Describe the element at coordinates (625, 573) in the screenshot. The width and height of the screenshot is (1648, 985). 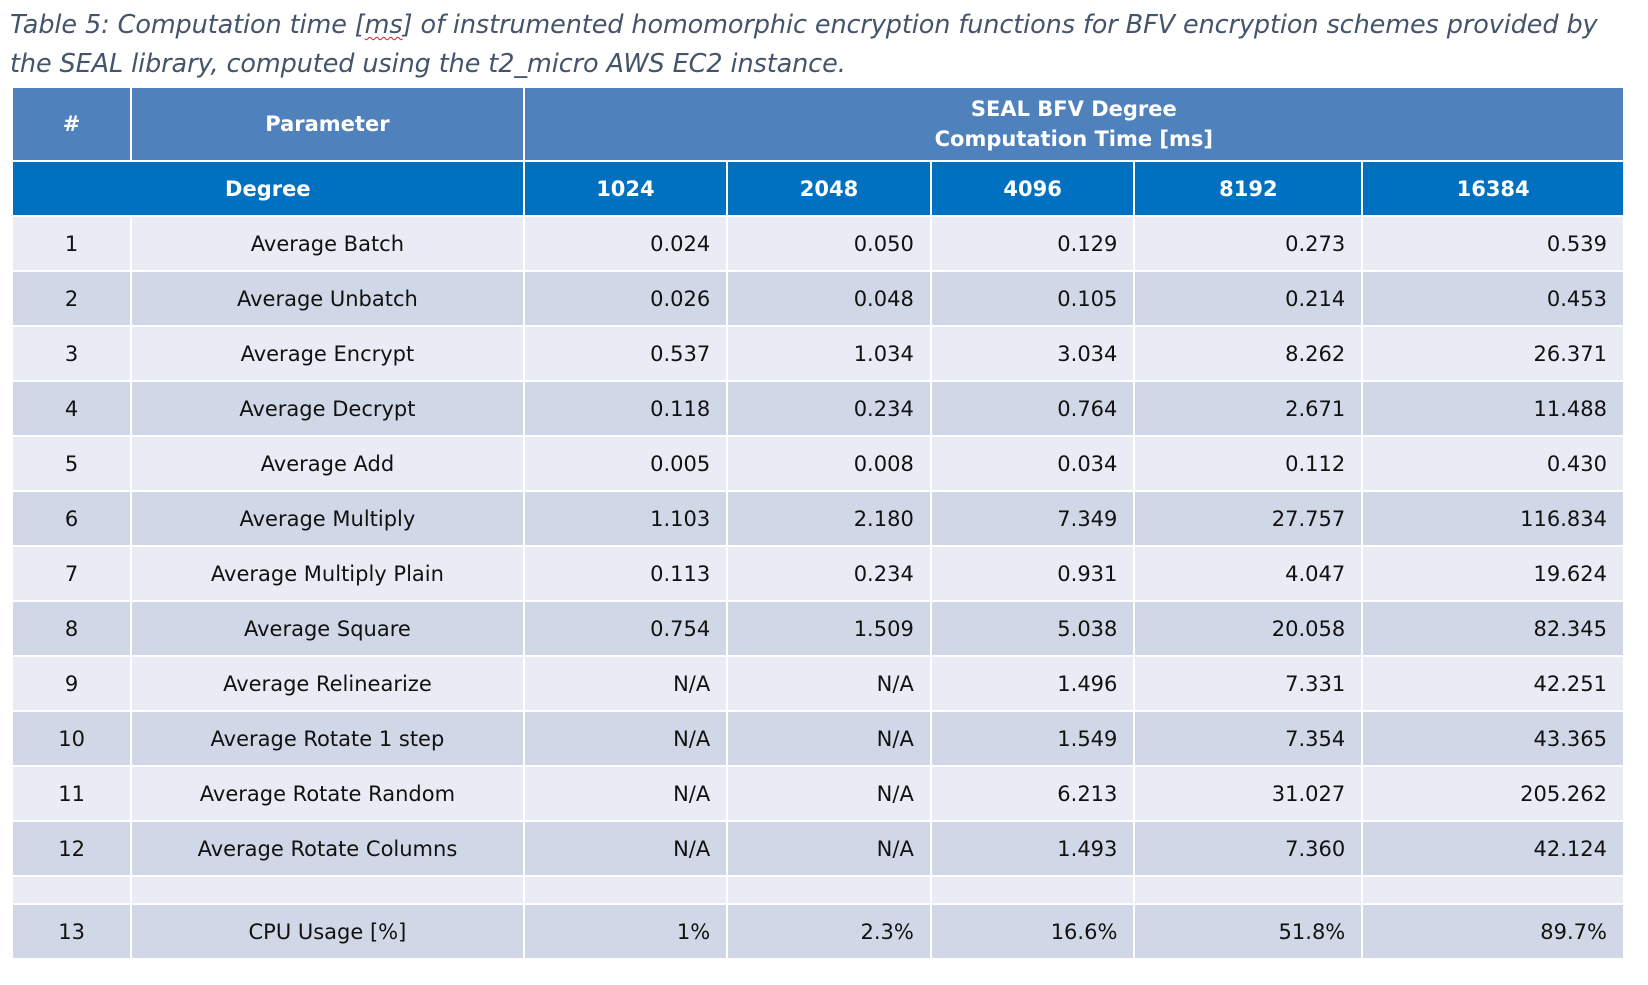
I see `cell-1024: 0.113` at that location.